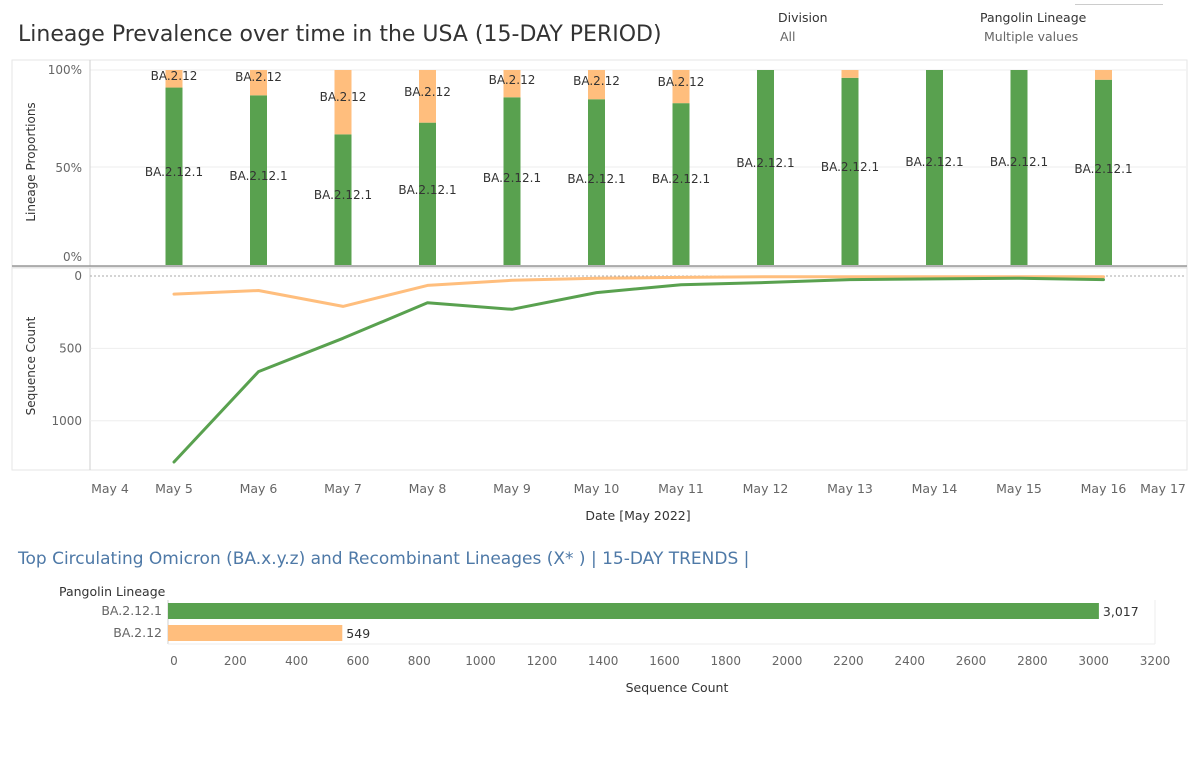  What do you see at coordinates (788, 36) in the screenshot?
I see `division-filter-value: All` at bounding box center [788, 36].